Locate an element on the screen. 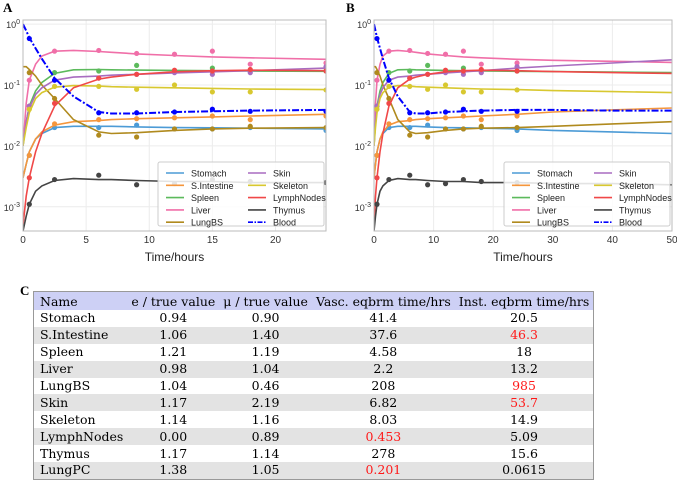 The width and height of the screenshot is (677, 480). table-cell: LungPC is located at coordinates (80, 471).